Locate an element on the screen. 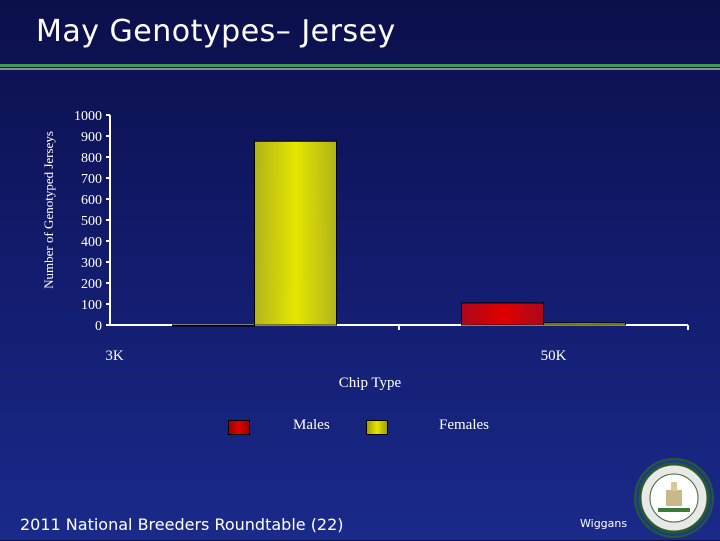  legend-label-females: Females is located at coordinates (464, 425).